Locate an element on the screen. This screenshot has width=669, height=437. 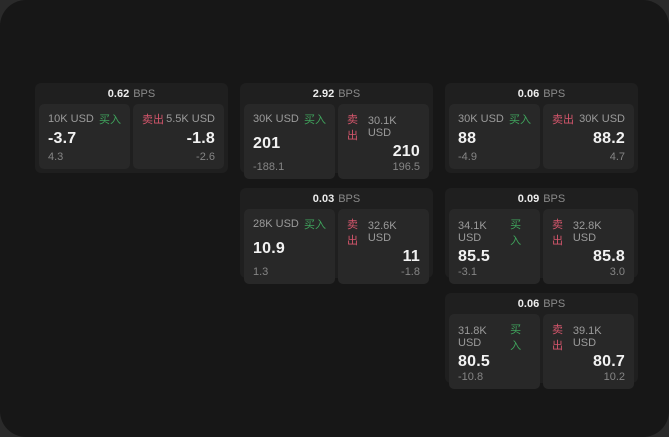
sell-amount: 39.1K USD is located at coordinates (587, 337).